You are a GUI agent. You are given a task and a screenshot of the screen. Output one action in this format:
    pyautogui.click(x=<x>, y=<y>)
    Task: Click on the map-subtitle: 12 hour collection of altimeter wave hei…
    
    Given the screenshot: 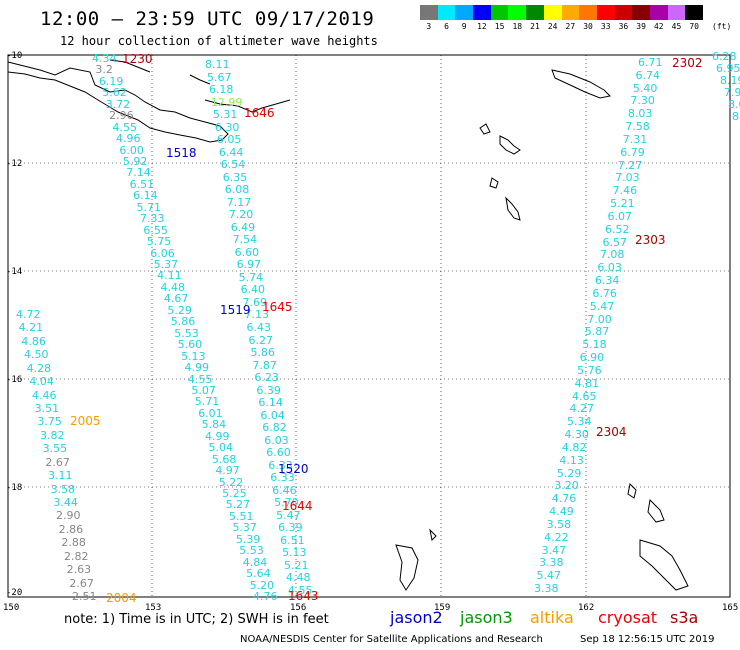 What is the action you would take?
    pyautogui.click(x=219, y=41)
    